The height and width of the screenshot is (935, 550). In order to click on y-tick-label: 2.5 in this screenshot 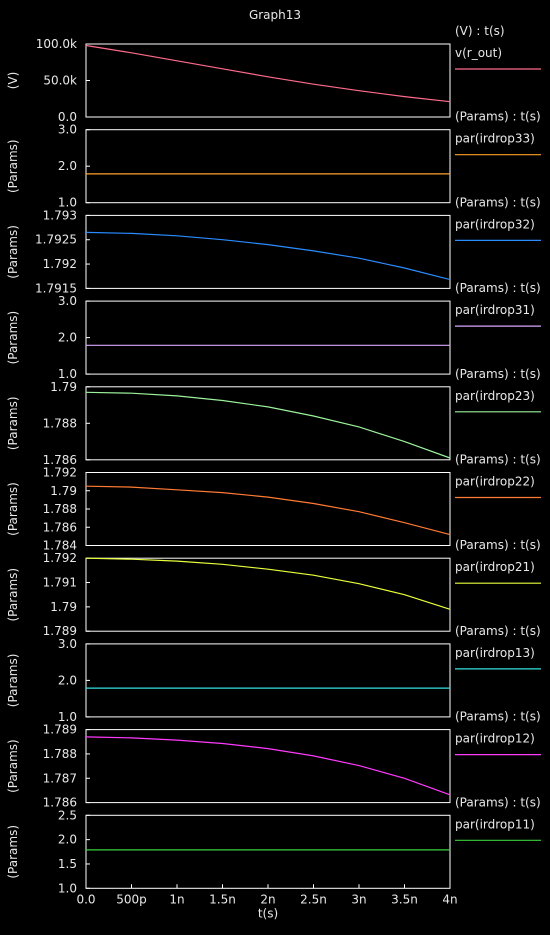, I will do `click(67, 815)`.